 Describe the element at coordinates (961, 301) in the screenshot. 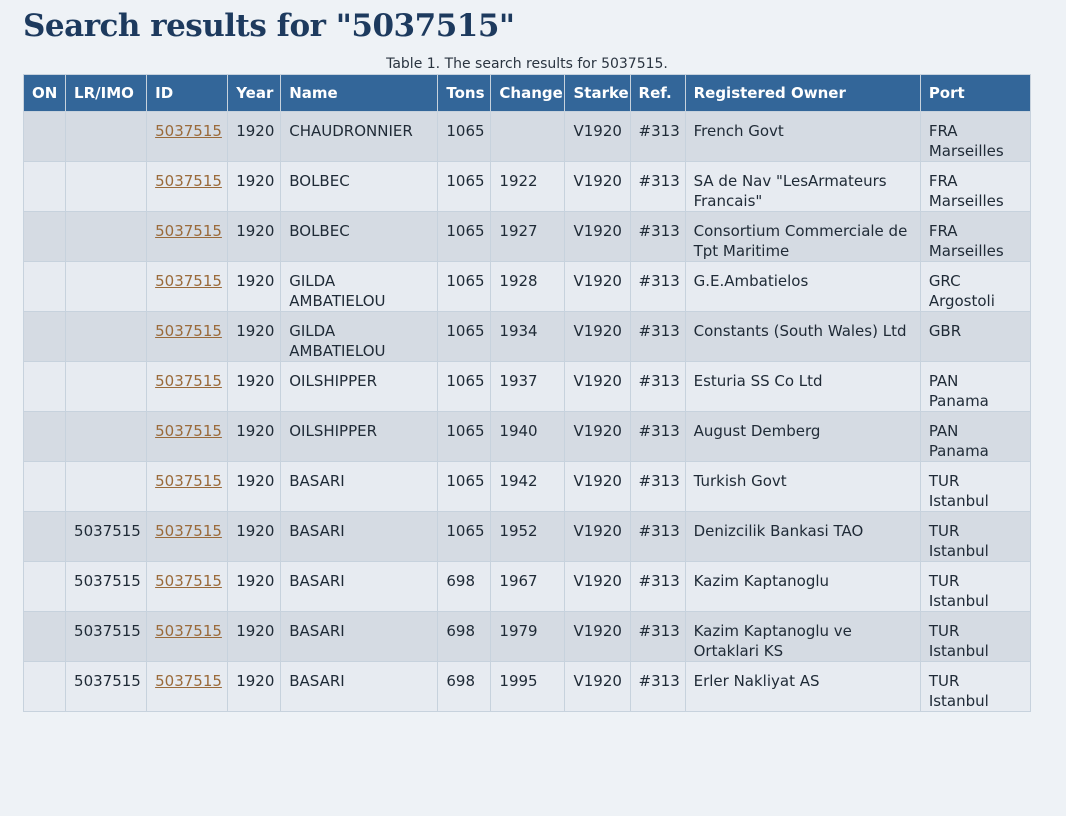

I see `port-city: Argostoli` at that location.